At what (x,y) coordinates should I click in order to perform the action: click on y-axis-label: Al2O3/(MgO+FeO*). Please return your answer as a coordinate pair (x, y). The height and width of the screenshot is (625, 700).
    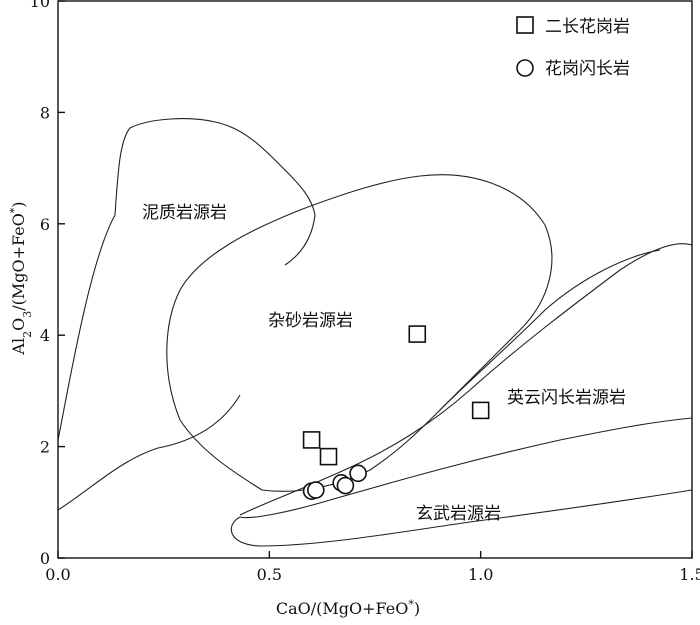
    Looking at the image, I should click on (21, 278).